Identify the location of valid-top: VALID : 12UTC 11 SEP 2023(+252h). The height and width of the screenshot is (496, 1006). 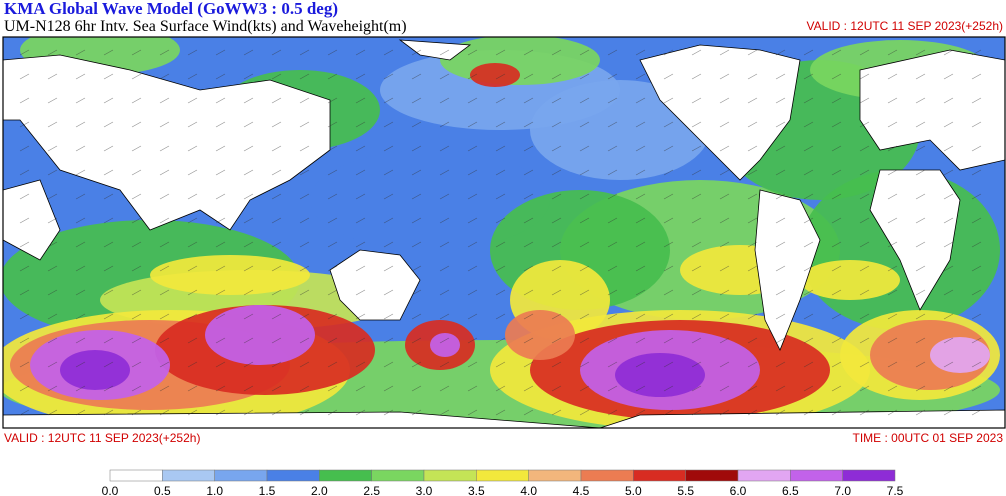
(905, 26).